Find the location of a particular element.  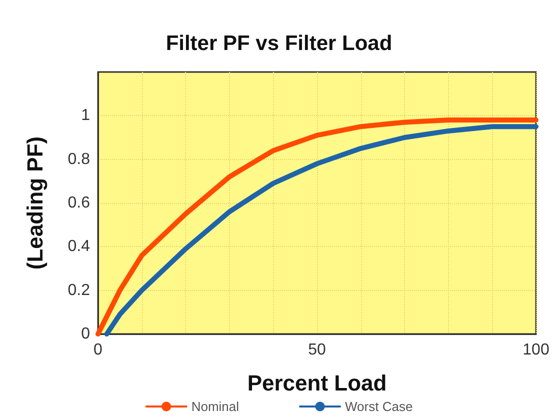

y-tick-label: 1 is located at coordinates (85, 115).